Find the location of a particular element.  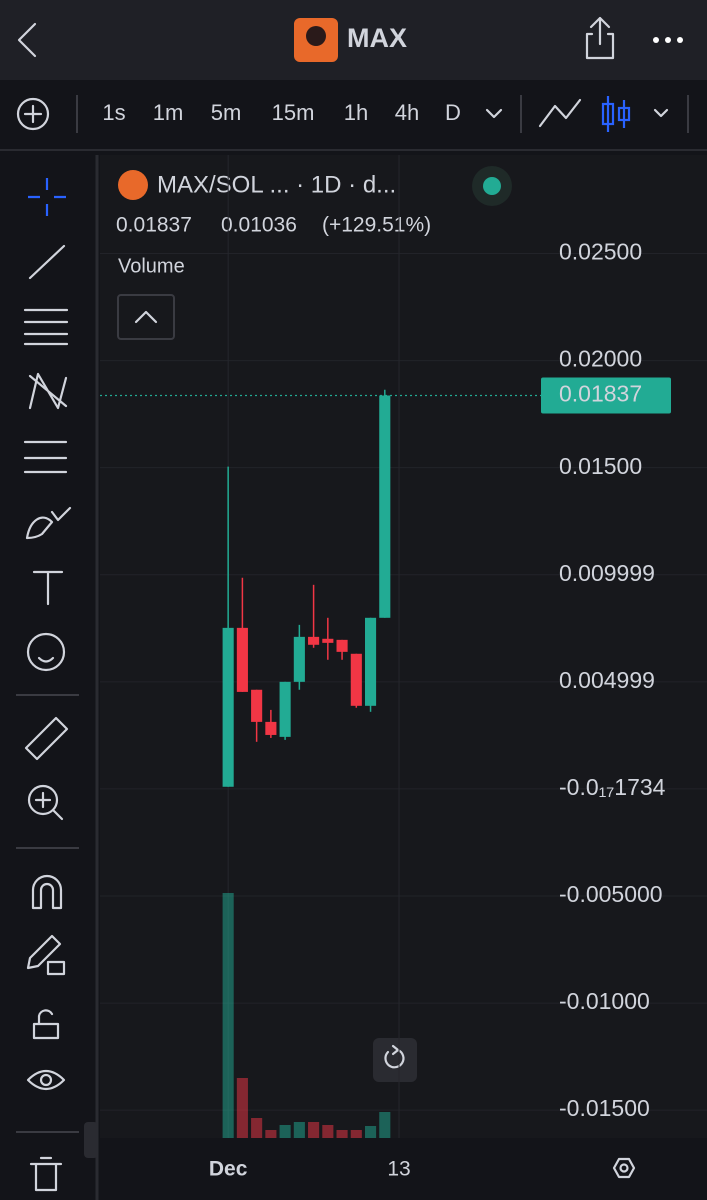

zoom-tool is located at coordinates (43, 800).